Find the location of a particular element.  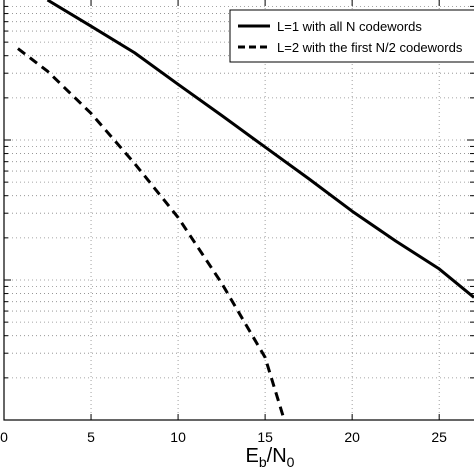

legend-box is located at coordinates (351, 36).